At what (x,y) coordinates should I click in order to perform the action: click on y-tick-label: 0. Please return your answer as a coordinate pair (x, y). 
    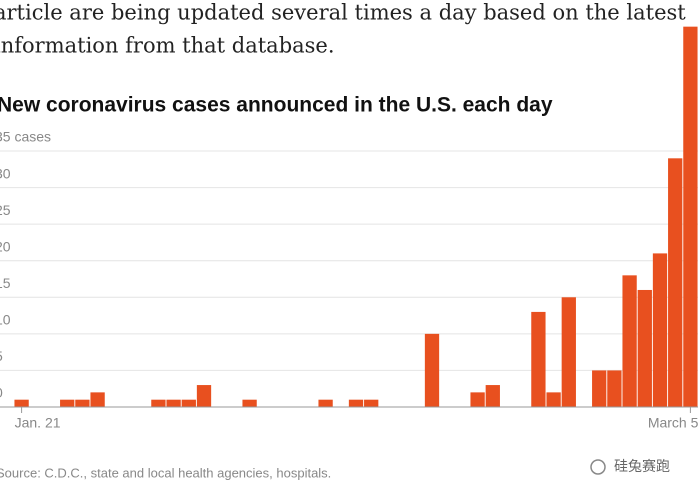
    Looking at the image, I should click on (1, 393).